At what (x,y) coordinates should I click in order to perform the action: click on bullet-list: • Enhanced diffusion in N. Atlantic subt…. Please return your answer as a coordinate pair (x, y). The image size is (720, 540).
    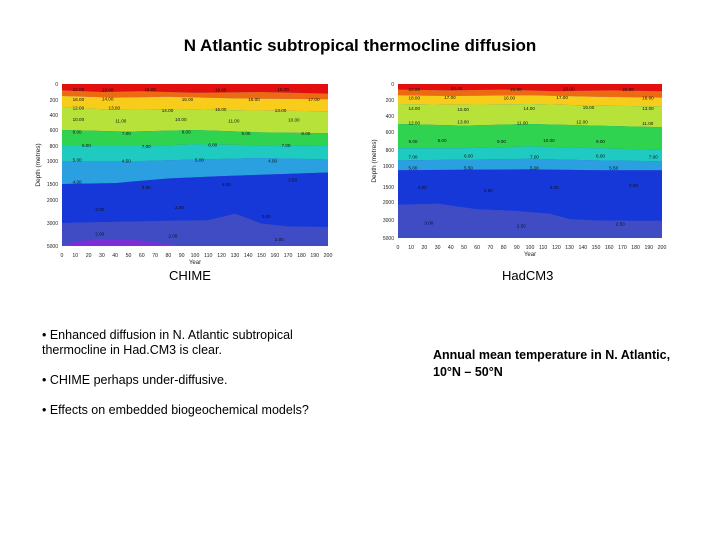
    Looking at the image, I should click on (197, 380).